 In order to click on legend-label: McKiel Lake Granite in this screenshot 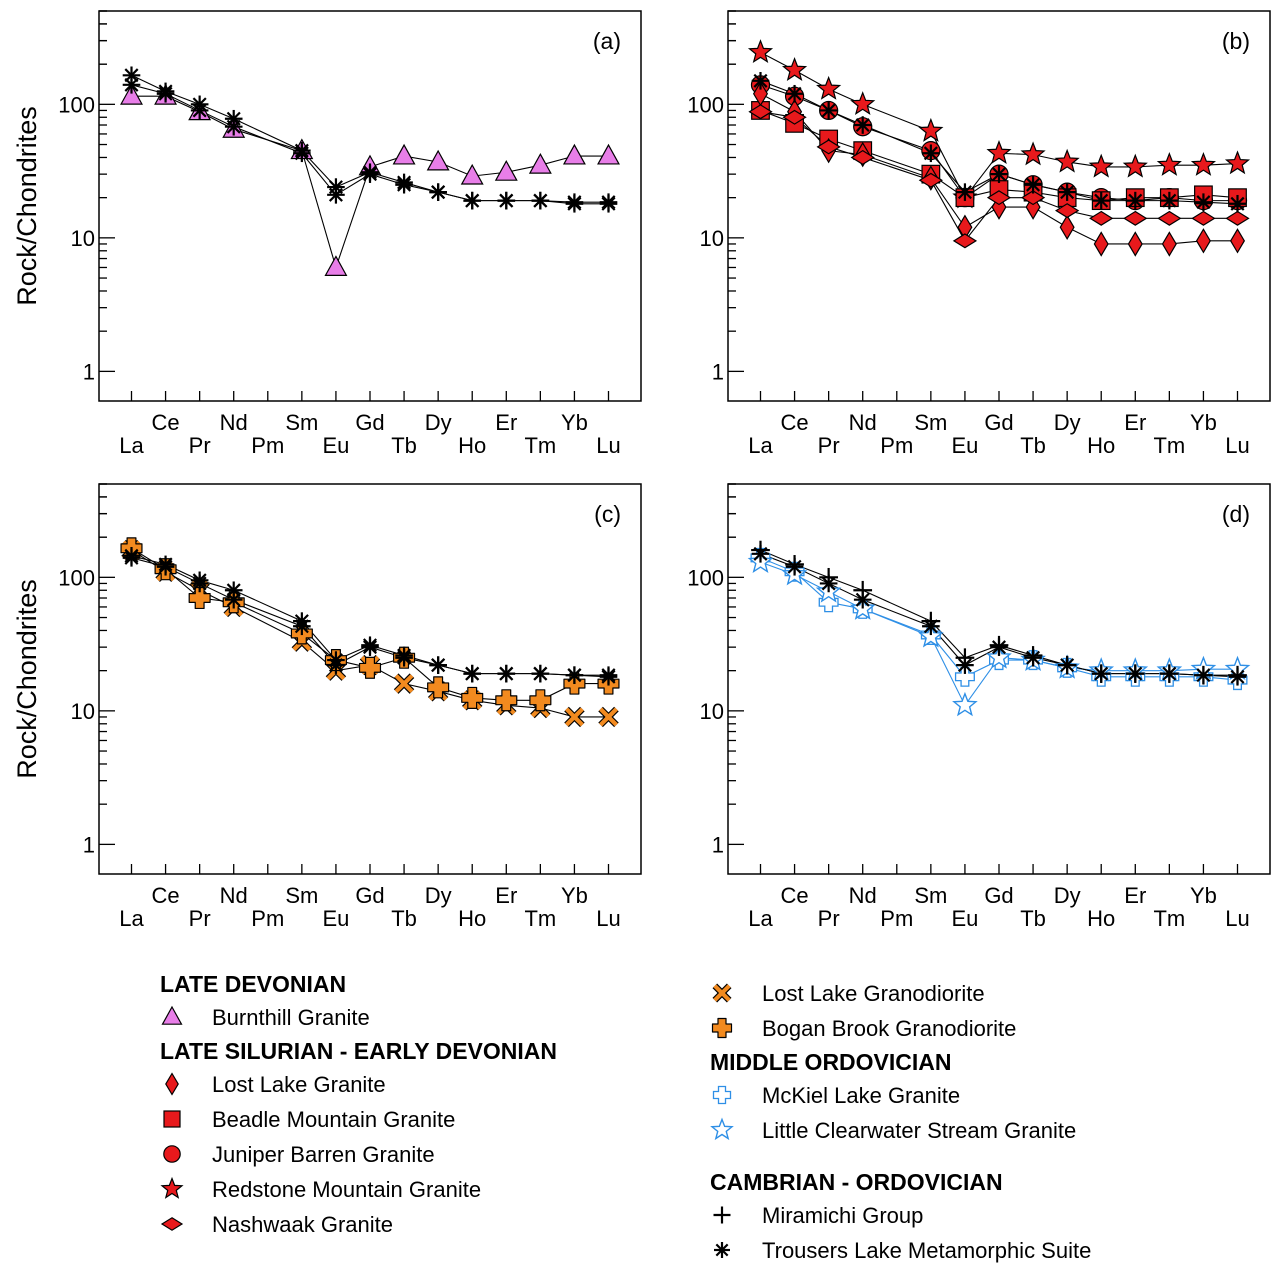, I will do `click(861, 1095)`.